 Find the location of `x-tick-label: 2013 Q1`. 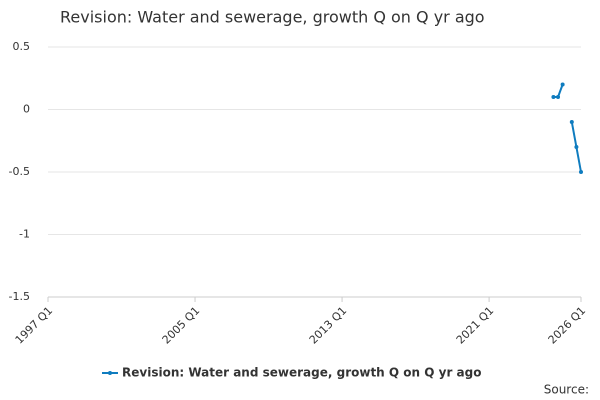

x-tick-label: 2013 Q1 is located at coordinates (328, 325).